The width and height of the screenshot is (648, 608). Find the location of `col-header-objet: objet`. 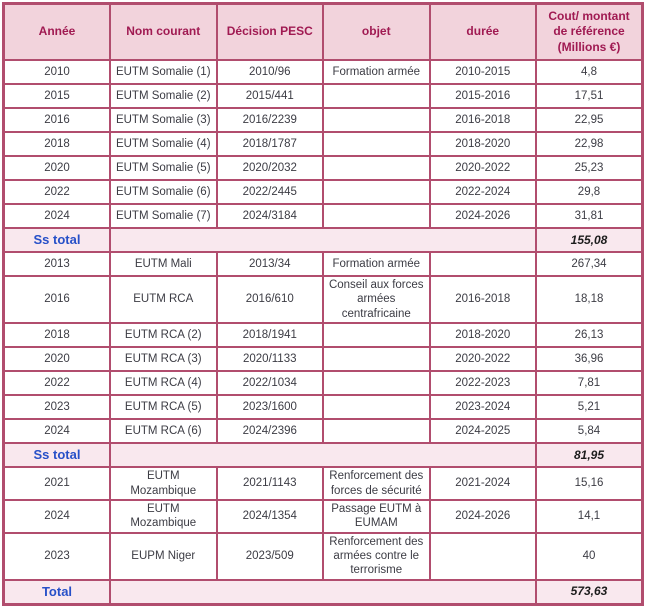

col-header-objet: objet is located at coordinates (376, 31).